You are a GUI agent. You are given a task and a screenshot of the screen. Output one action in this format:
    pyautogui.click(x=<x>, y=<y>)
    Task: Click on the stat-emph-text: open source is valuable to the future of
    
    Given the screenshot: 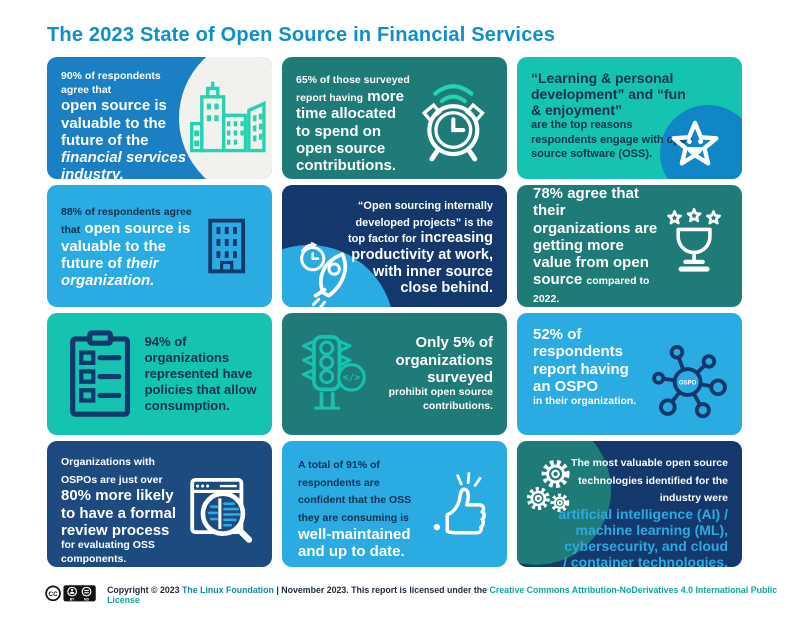 What is the action you would take?
    pyautogui.click(x=126, y=246)
    